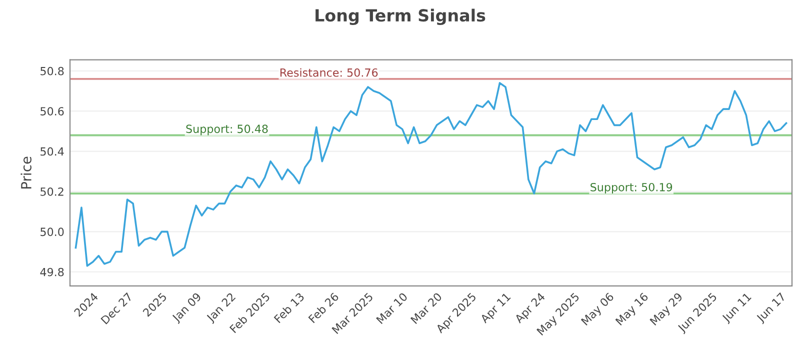 Image resolution: width=800 pixels, height=350 pixels. Describe the element at coordinates (26, 172) in the screenshot. I see `y-axis-title: Price` at that location.